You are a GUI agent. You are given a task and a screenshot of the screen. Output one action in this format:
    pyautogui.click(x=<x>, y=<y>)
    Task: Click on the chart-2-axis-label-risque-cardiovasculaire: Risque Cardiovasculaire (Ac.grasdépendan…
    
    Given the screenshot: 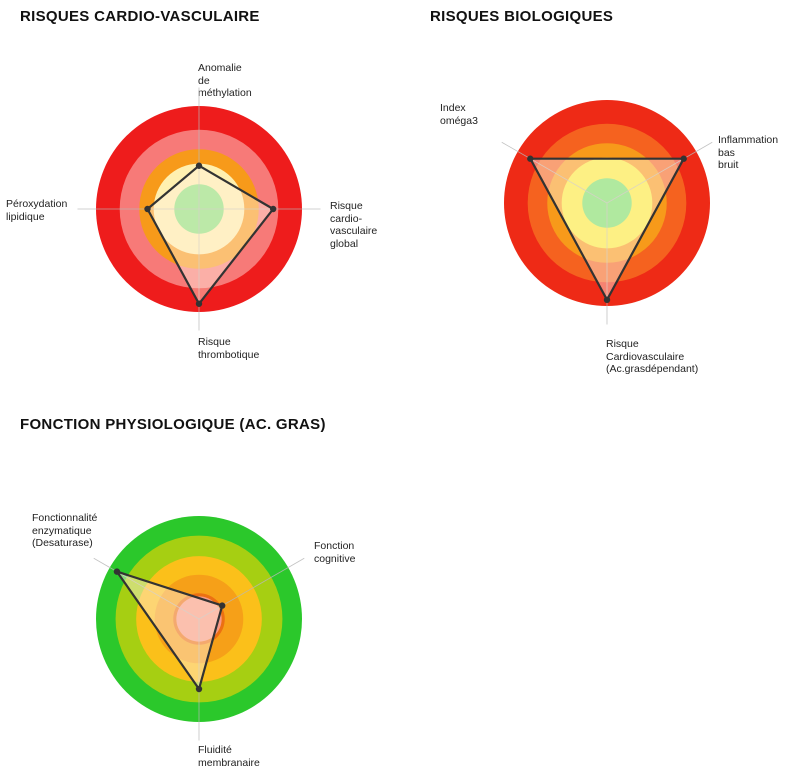 What is the action you would take?
    pyautogui.click(x=652, y=356)
    